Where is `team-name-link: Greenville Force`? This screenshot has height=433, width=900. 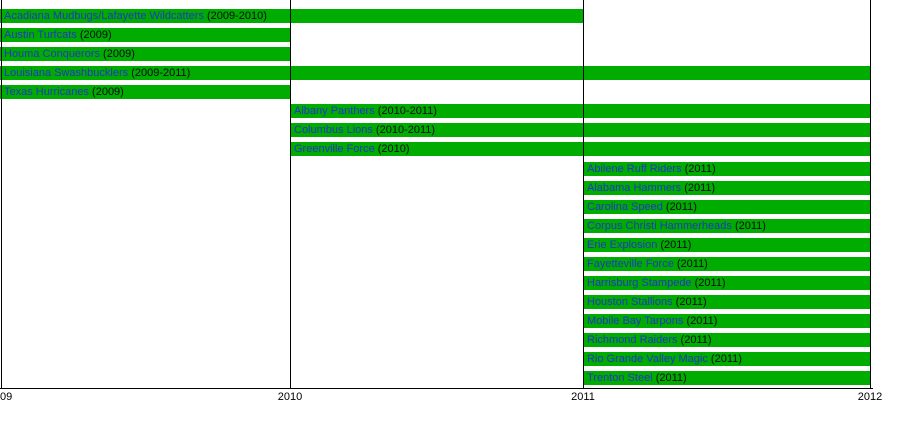 team-name-link: Greenville Force is located at coordinates (334, 149).